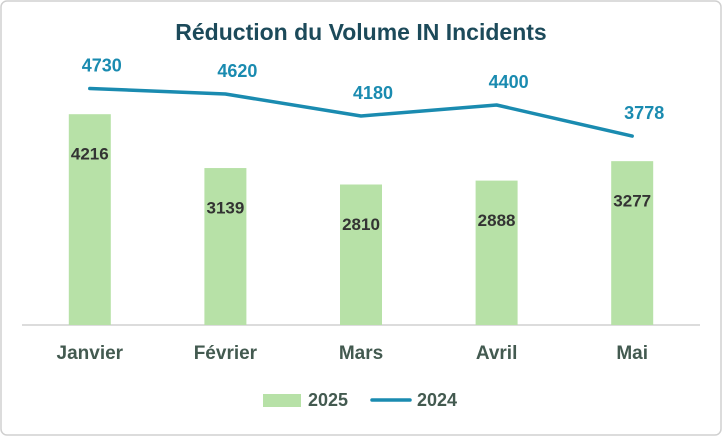  Describe the element at coordinates (90, 353) in the screenshot. I see `x-tick-label: Janvier` at that location.